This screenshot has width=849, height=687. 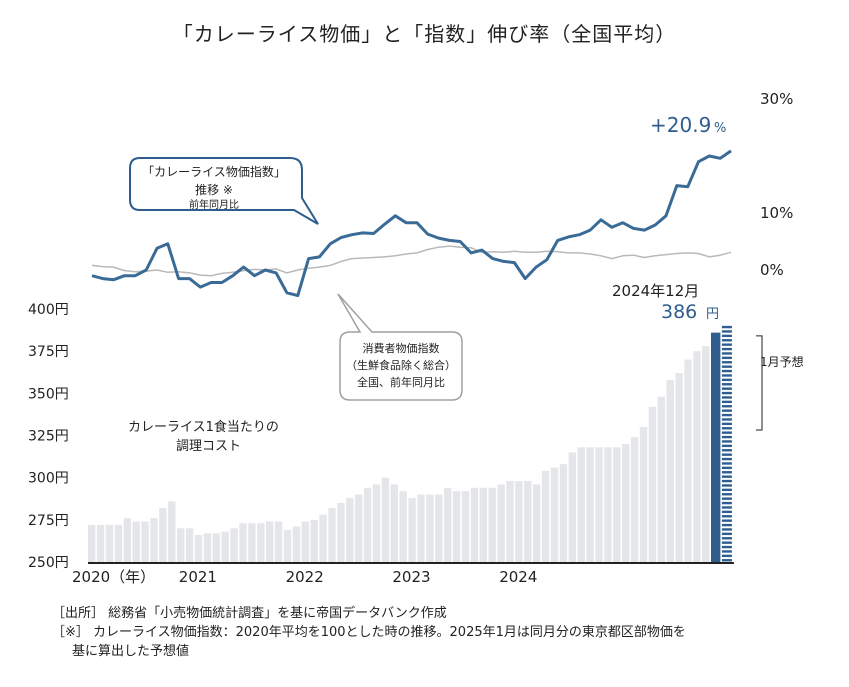 What do you see at coordinates (214, 204) in the screenshot?
I see `callout-curry-line3: 前年同月比` at bounding box center [214, 204].